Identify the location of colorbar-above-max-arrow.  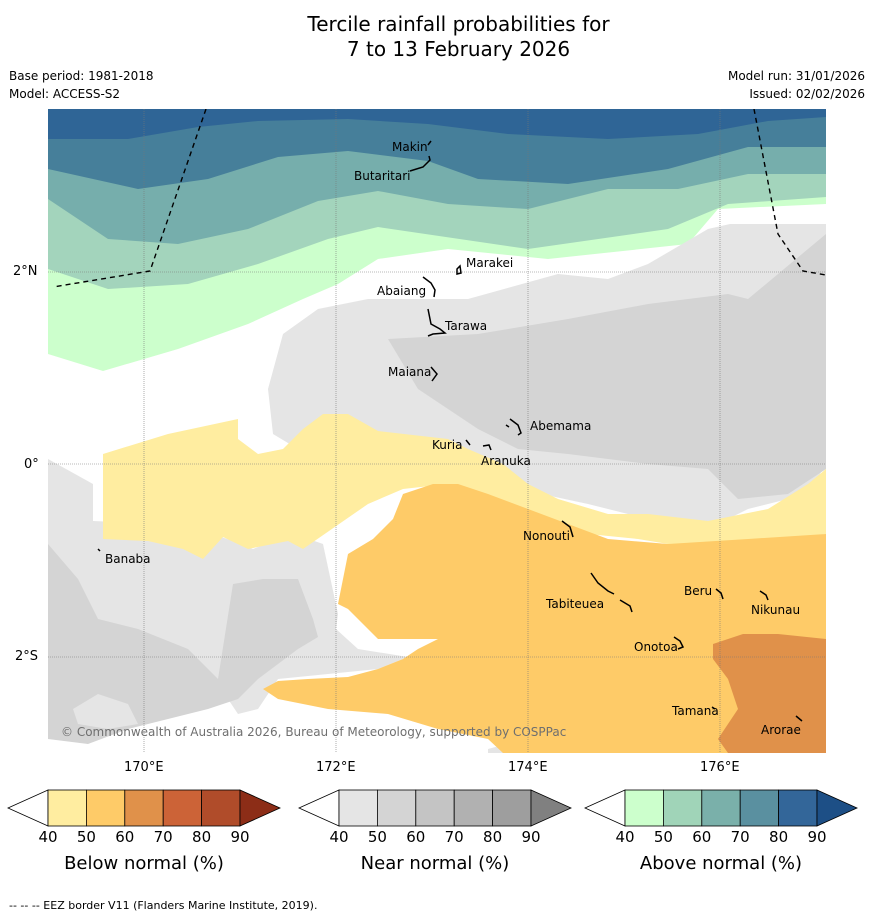
(837, 808).